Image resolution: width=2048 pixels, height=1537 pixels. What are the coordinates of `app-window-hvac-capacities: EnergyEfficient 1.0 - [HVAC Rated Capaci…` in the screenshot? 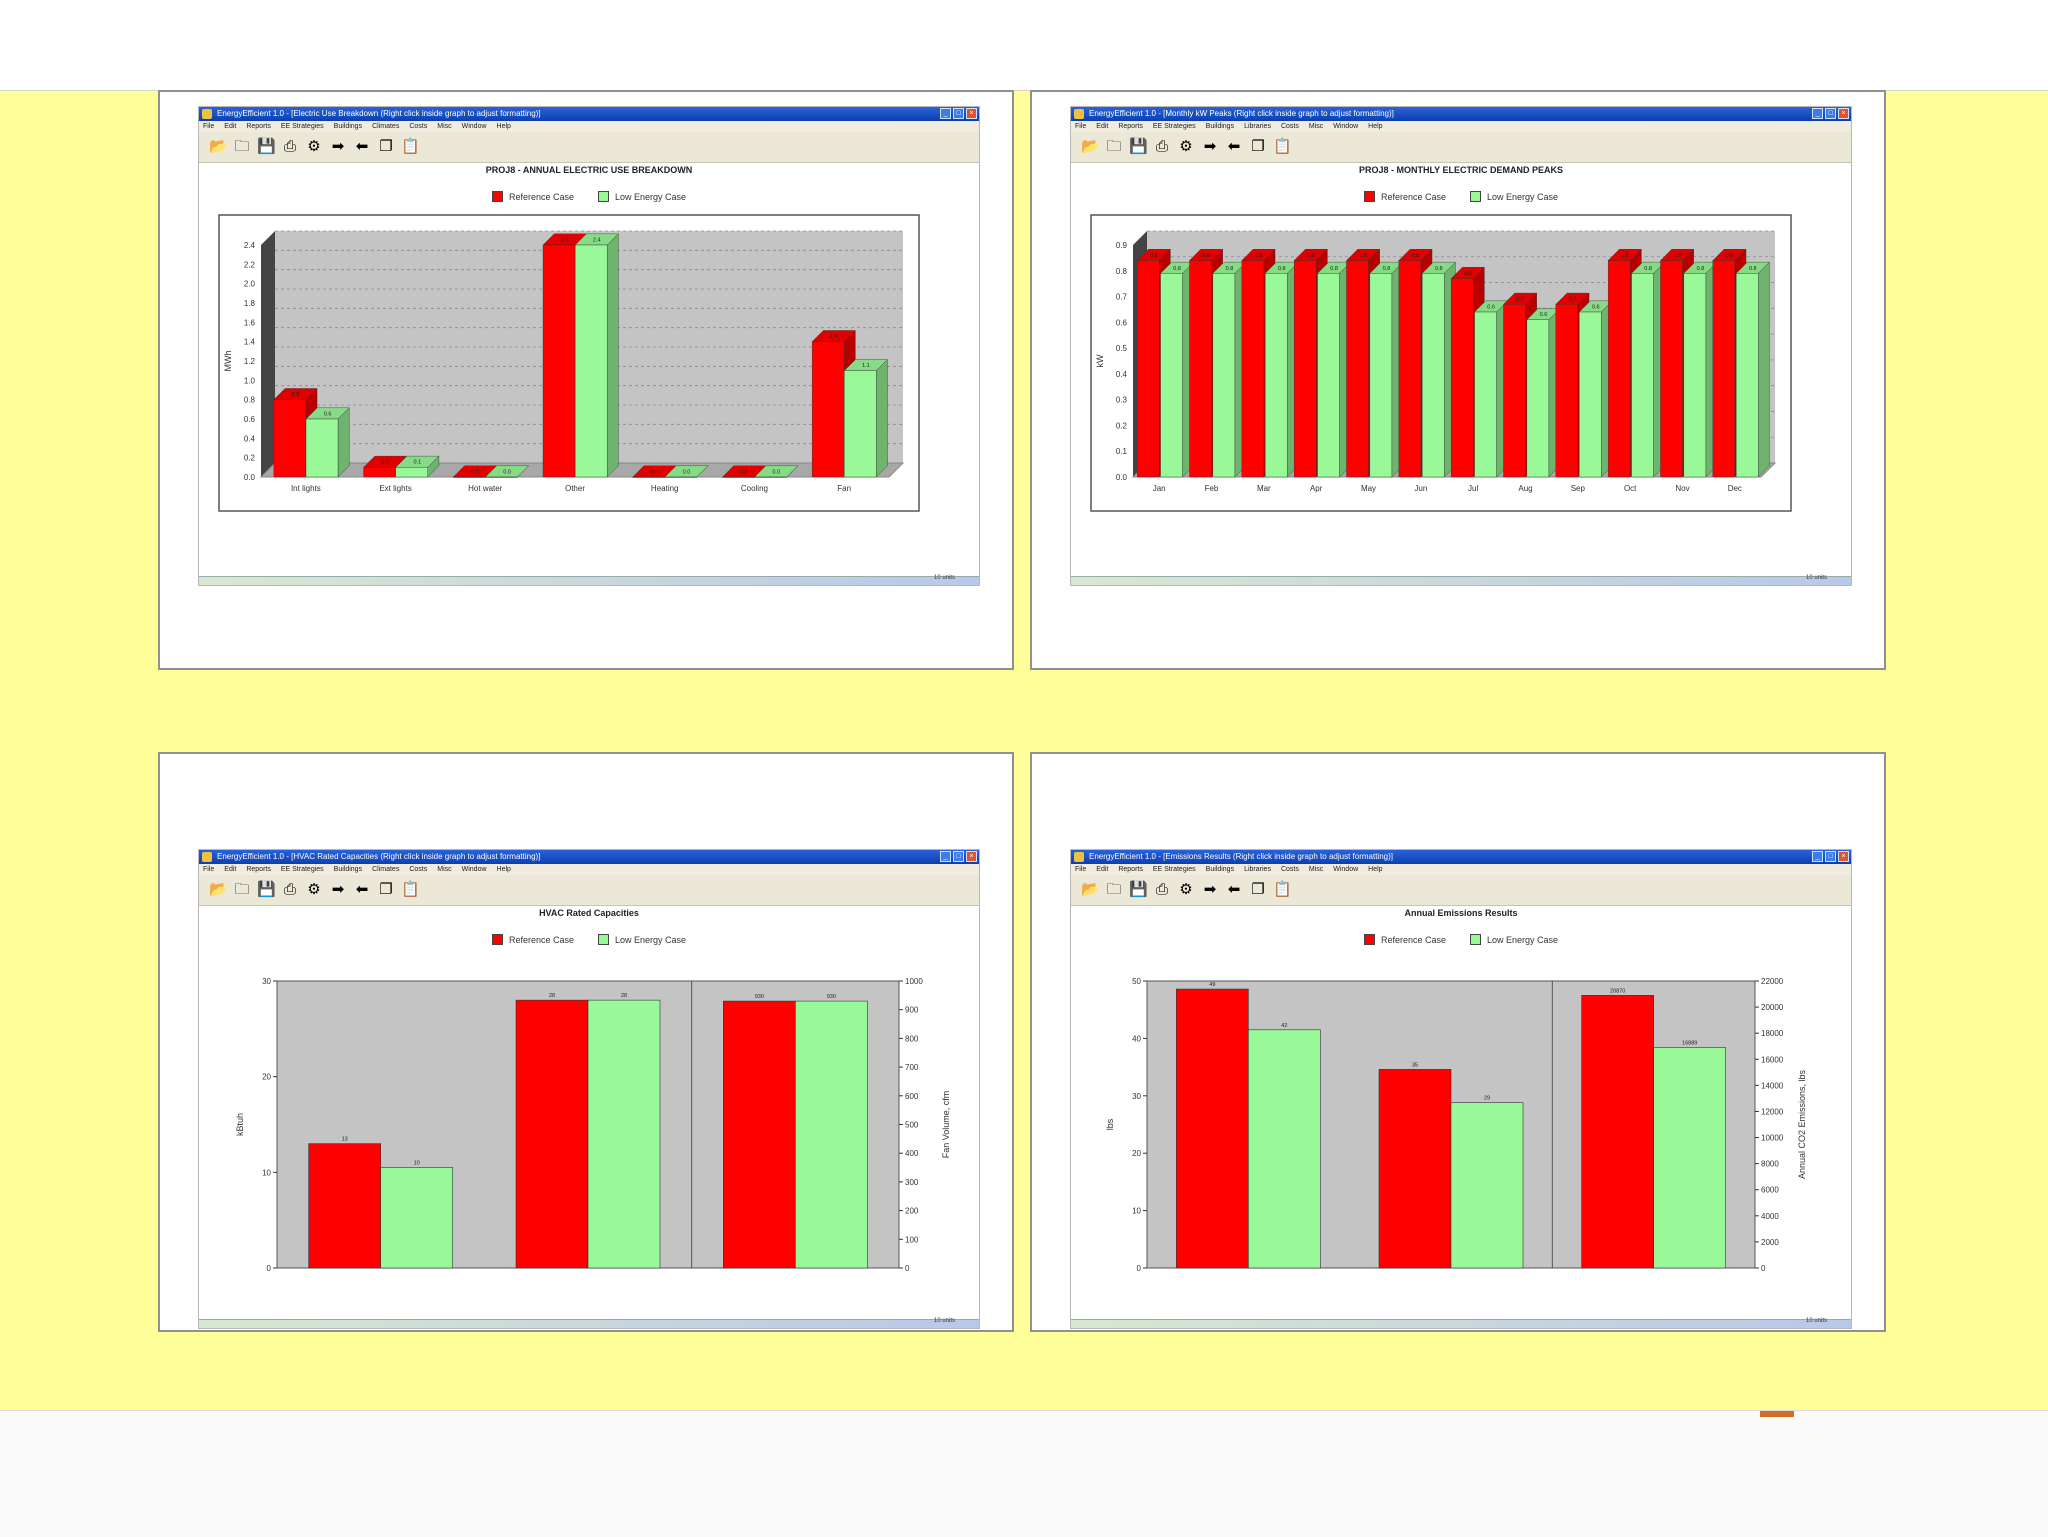 It's located at (589, 1089).